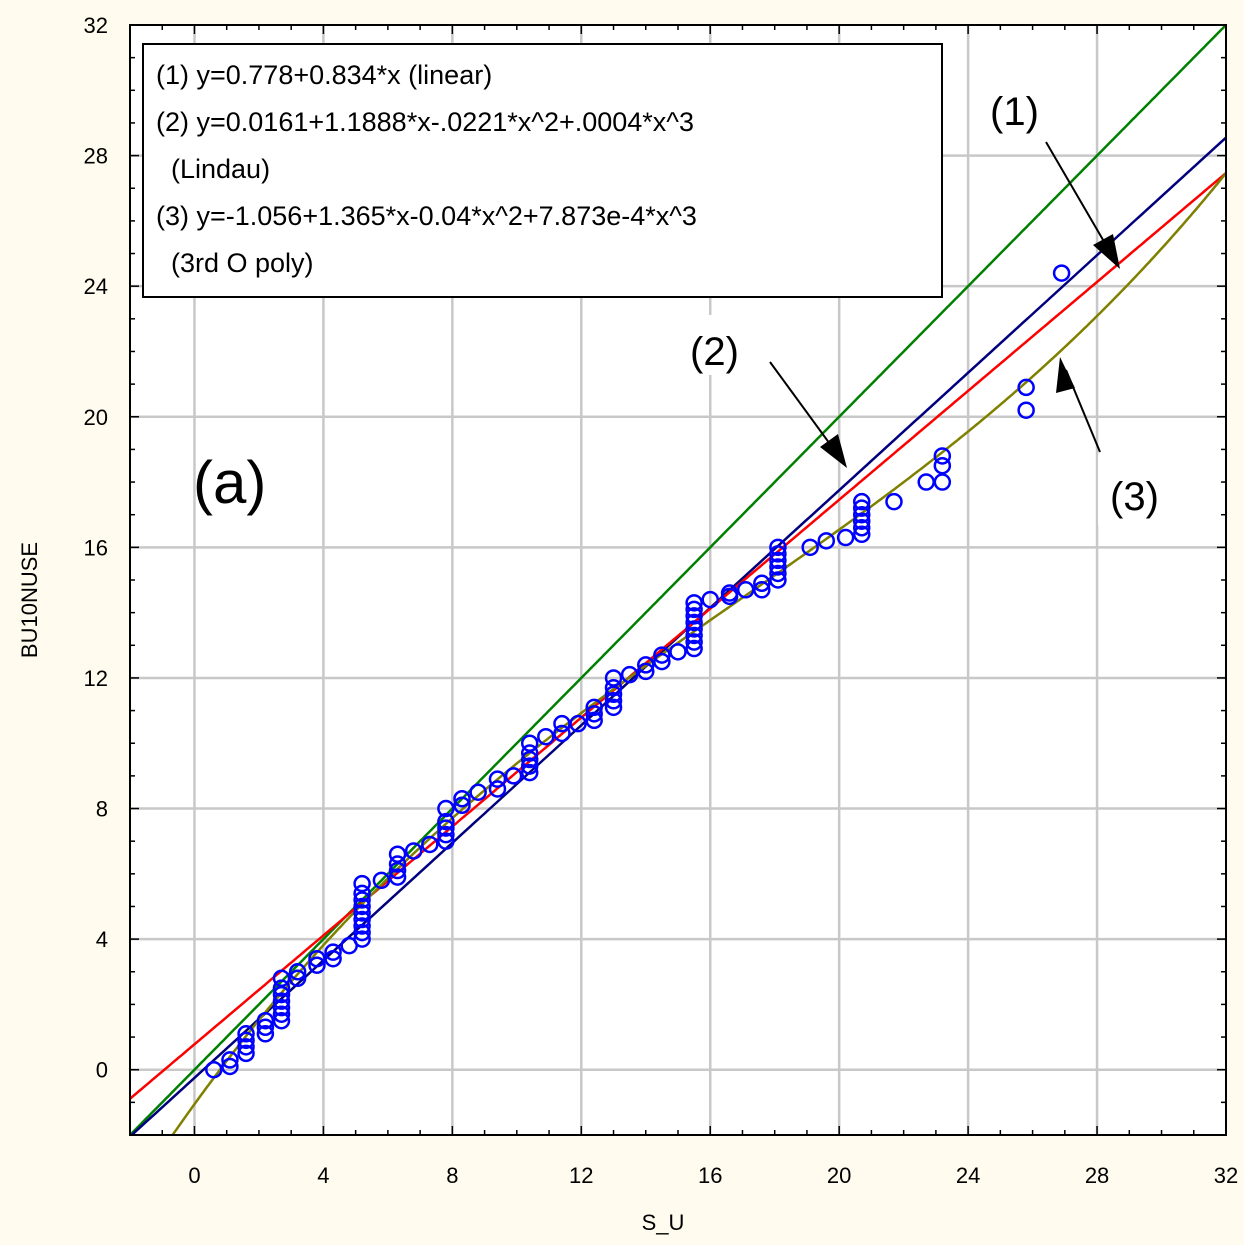 The width and height of the screenshot is (1244, 1245). I want to click on annotation-3-bg, so click(1142, 490).